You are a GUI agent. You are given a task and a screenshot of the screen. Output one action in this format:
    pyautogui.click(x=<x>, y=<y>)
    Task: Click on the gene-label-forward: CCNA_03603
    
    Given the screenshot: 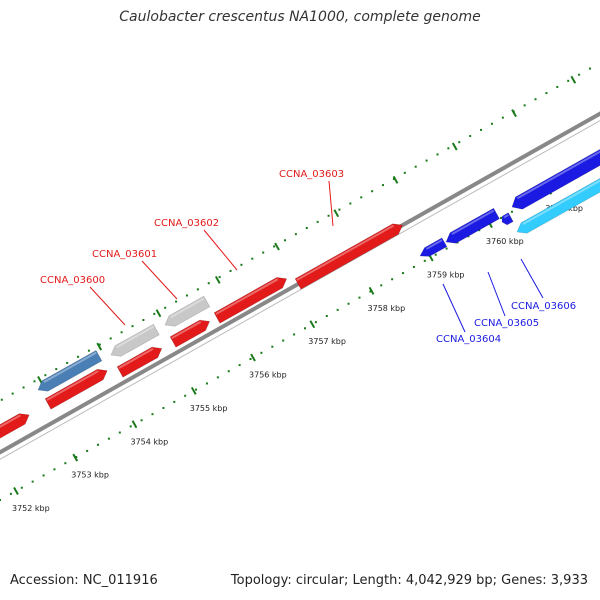 What is the action you would take?
    pyautogui.click(x=311, y=174)
    